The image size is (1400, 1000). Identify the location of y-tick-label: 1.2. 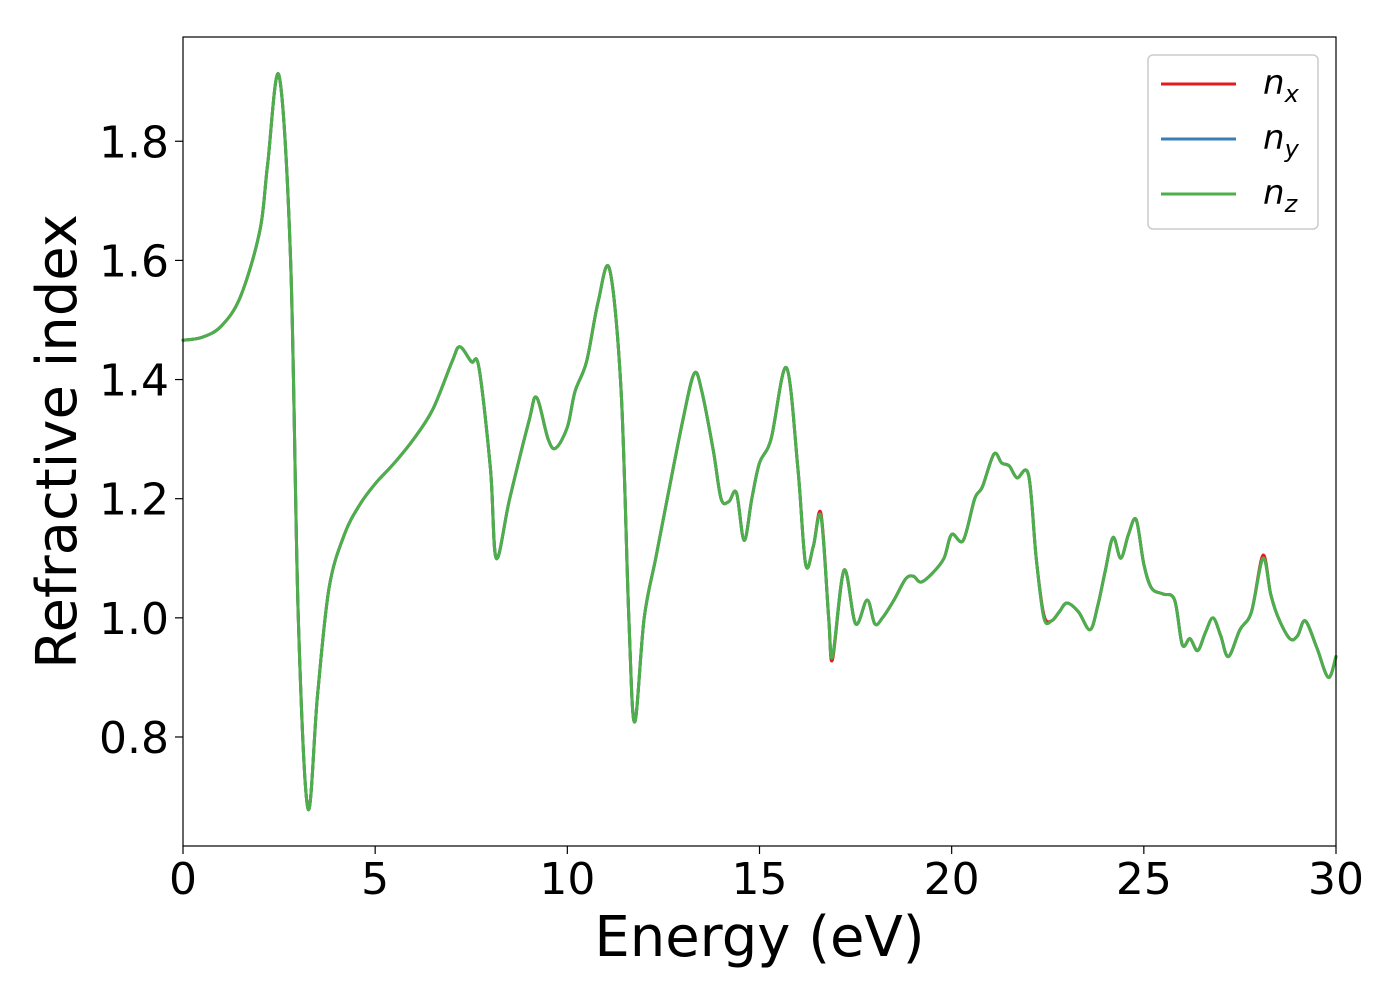
(134, 500).